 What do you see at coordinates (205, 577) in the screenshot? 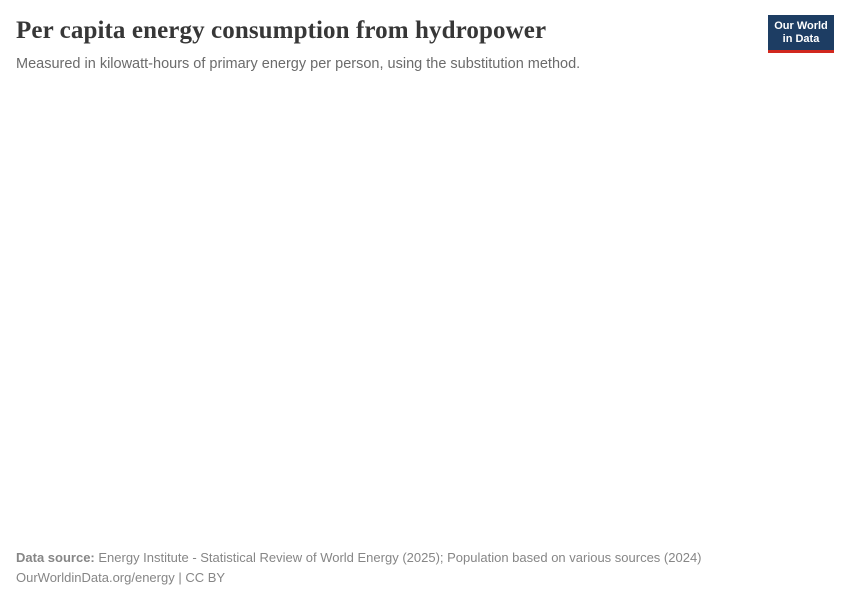
I see `license-link: CC BY` at bounding box center [205, 577].